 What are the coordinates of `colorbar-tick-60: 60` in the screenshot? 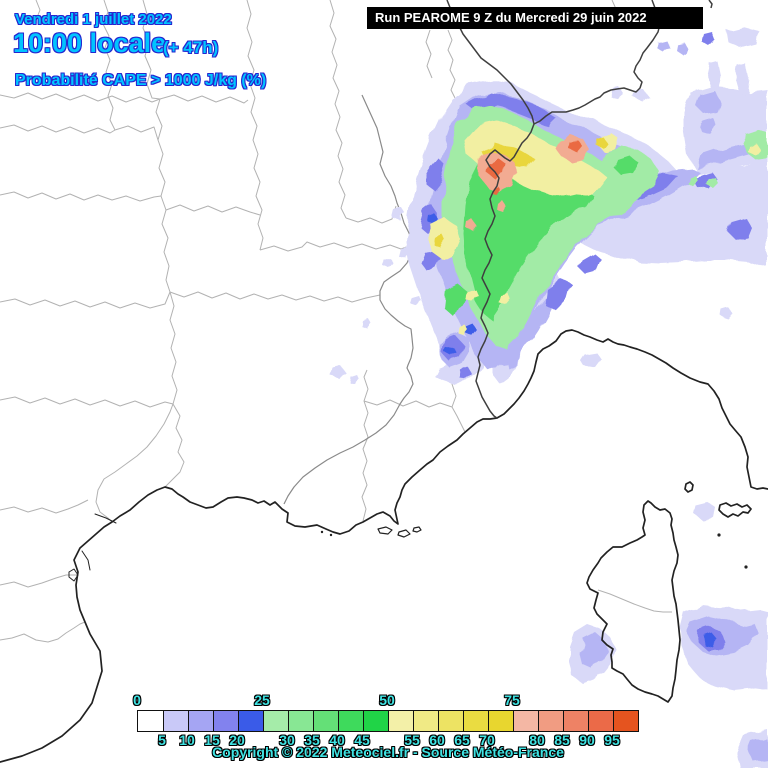 It's located at (437, 740).